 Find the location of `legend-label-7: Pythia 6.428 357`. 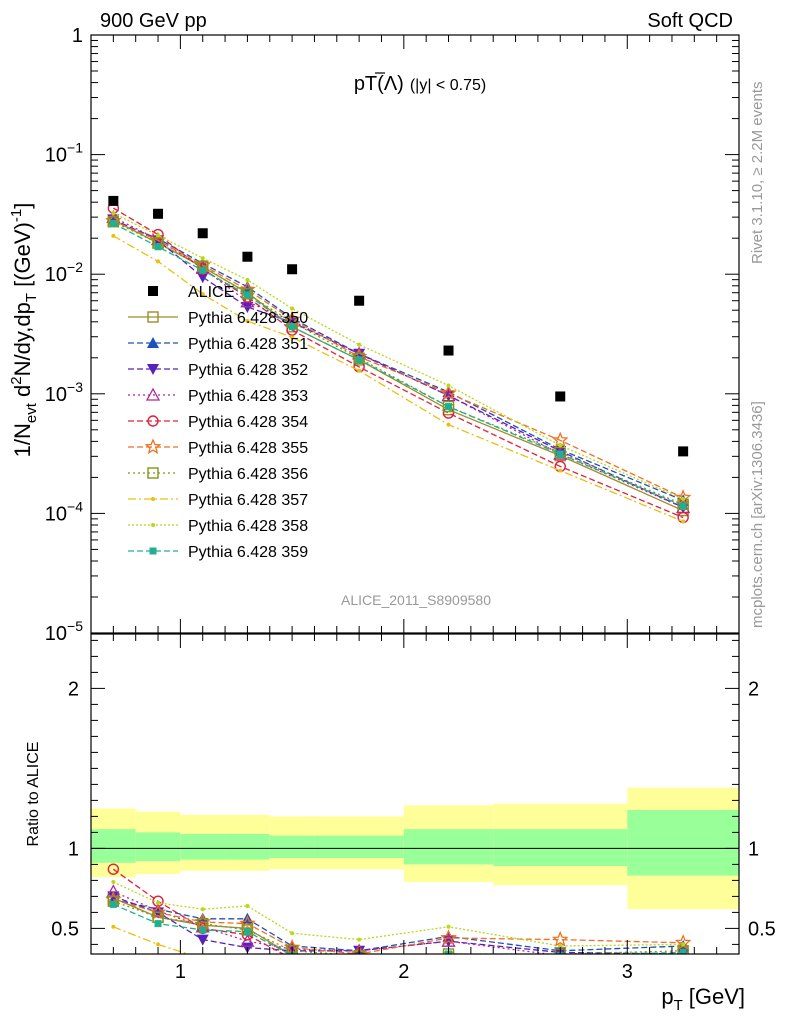

legend-label-7: Pythia 6.428 357 is located at coordinates (248, 500).